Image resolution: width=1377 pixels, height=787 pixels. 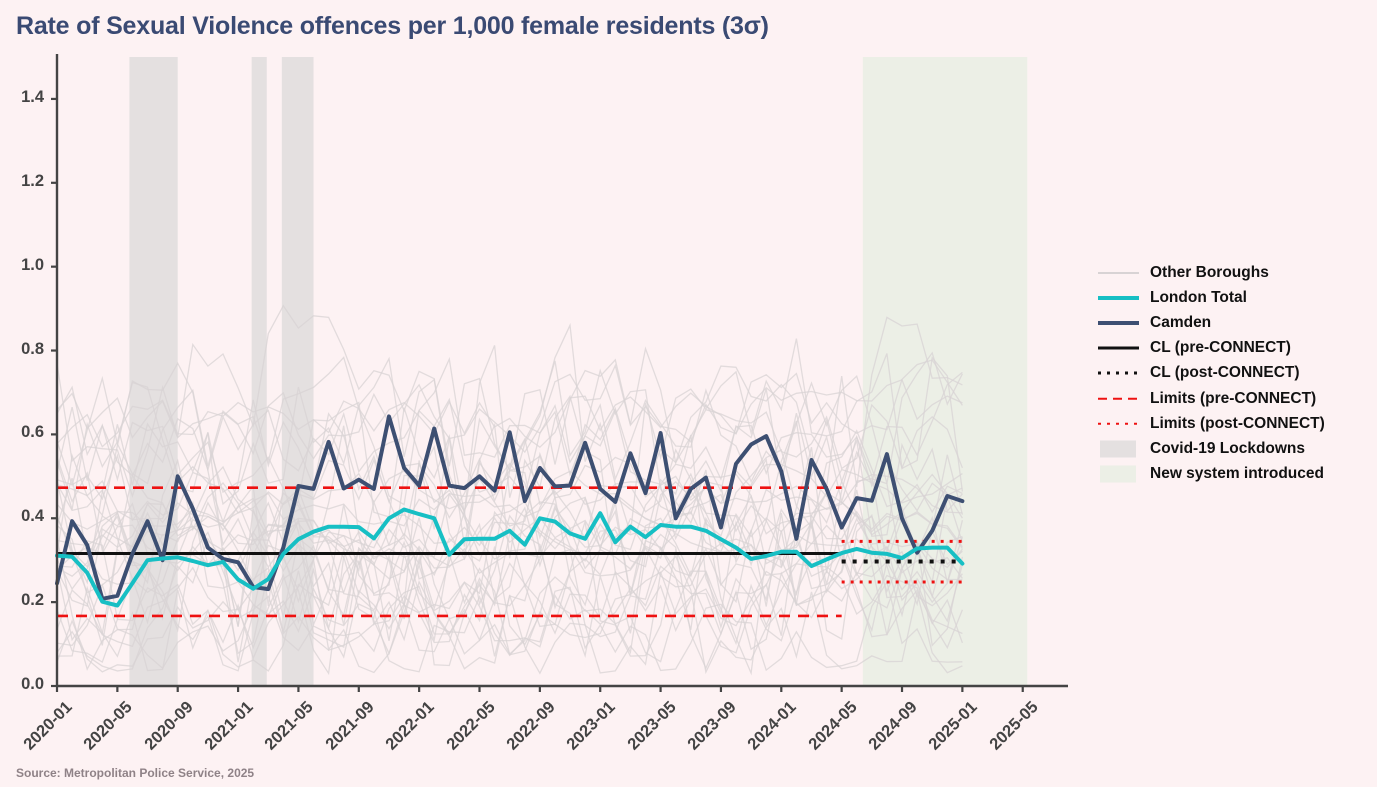 What do you see at coordinates (1198, 297) in the screenshot?
I see `legend-label: London Total` at bounding box center [1198, 297].